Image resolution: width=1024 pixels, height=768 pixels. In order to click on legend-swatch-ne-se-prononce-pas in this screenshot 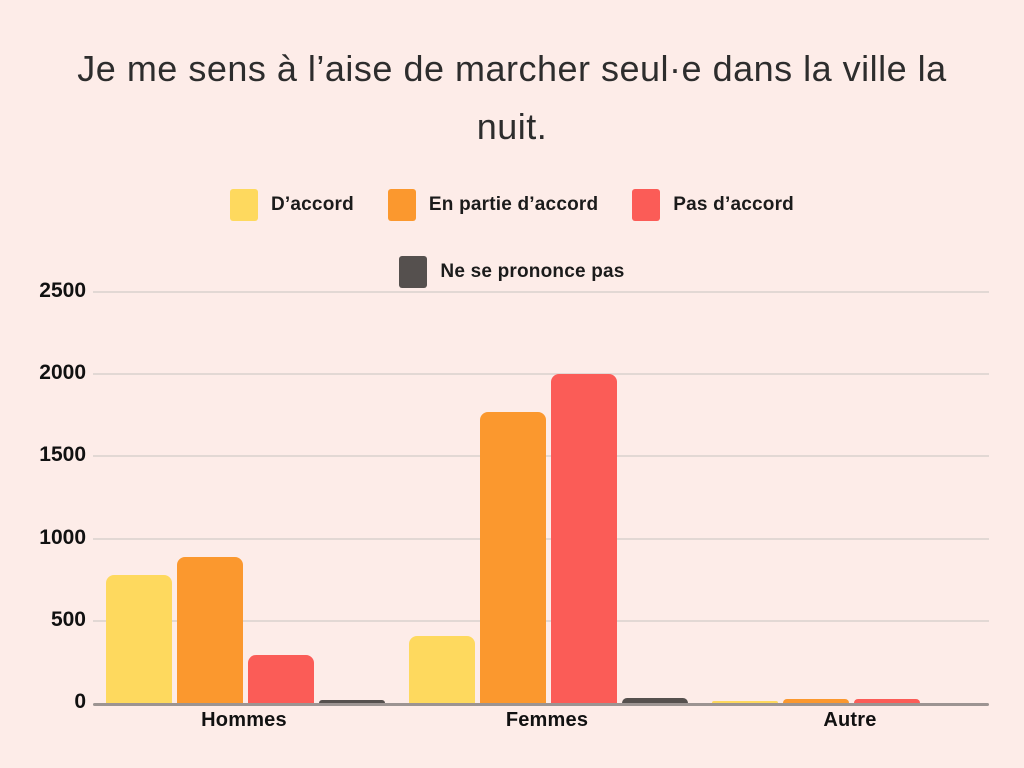, I will do `click(413, 272)`.